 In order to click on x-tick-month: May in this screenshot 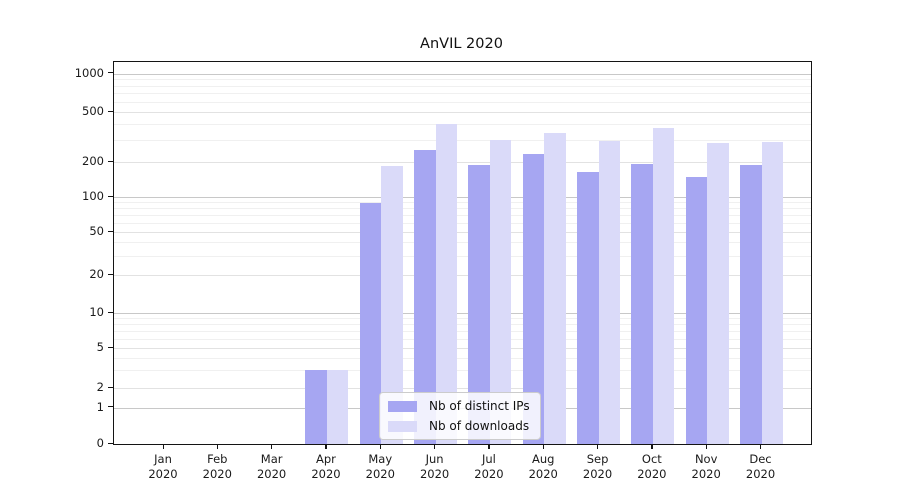, I will do `click(380, 459)`.